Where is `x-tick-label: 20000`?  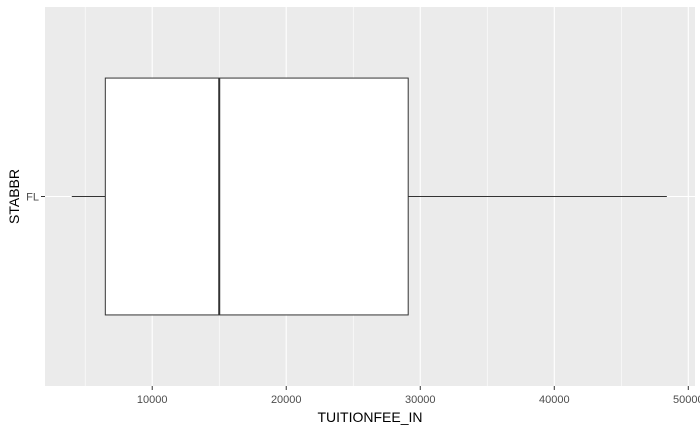 x-tick-label: 20000 is located at coordinates (286, 400).